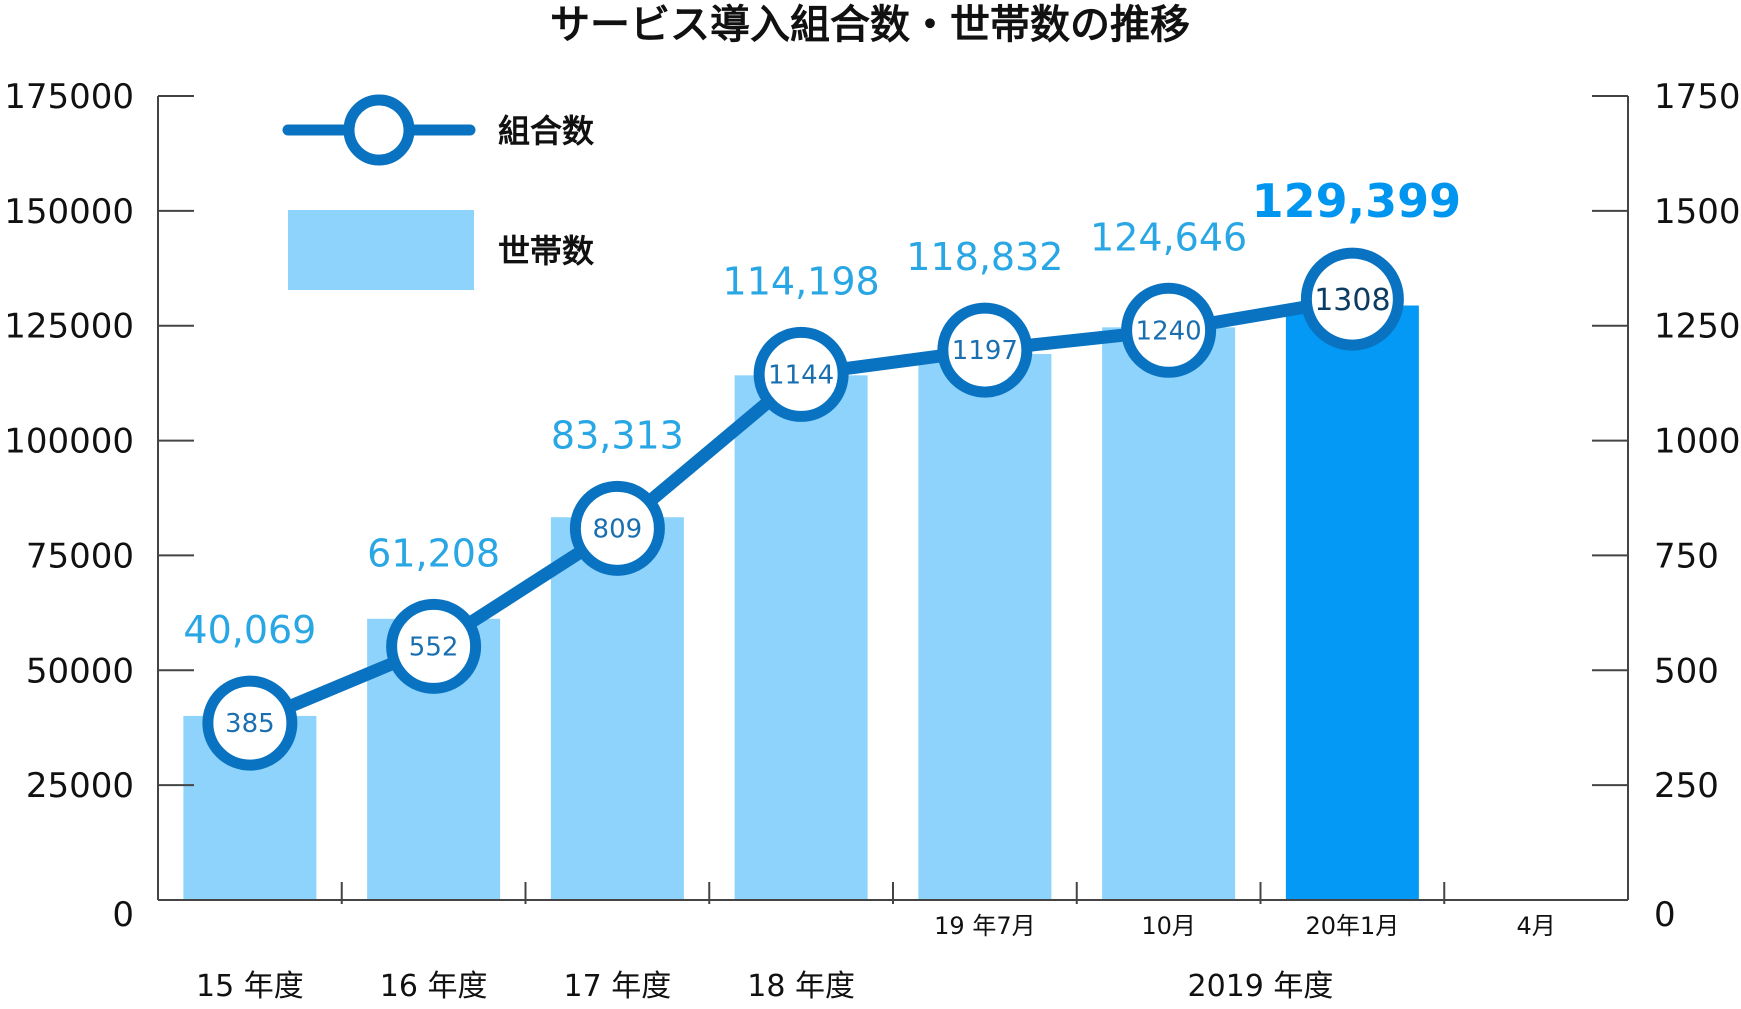 The width and height of the screenshot is (1741, 1009). I want to click on x-category-label: 16 年度, so click(434, 986).